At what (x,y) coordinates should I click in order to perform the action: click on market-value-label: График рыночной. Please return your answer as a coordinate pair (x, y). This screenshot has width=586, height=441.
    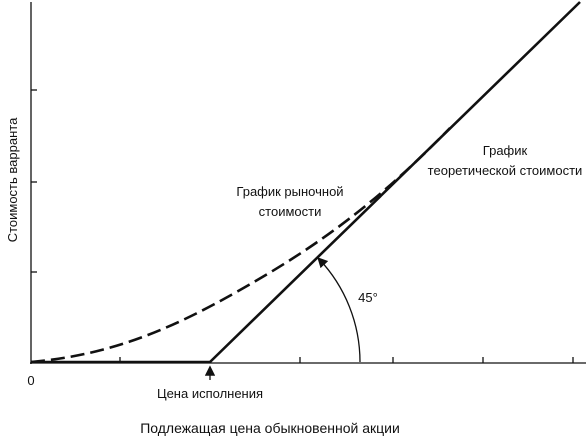
    Looking at the image, I should click on (289, 191).